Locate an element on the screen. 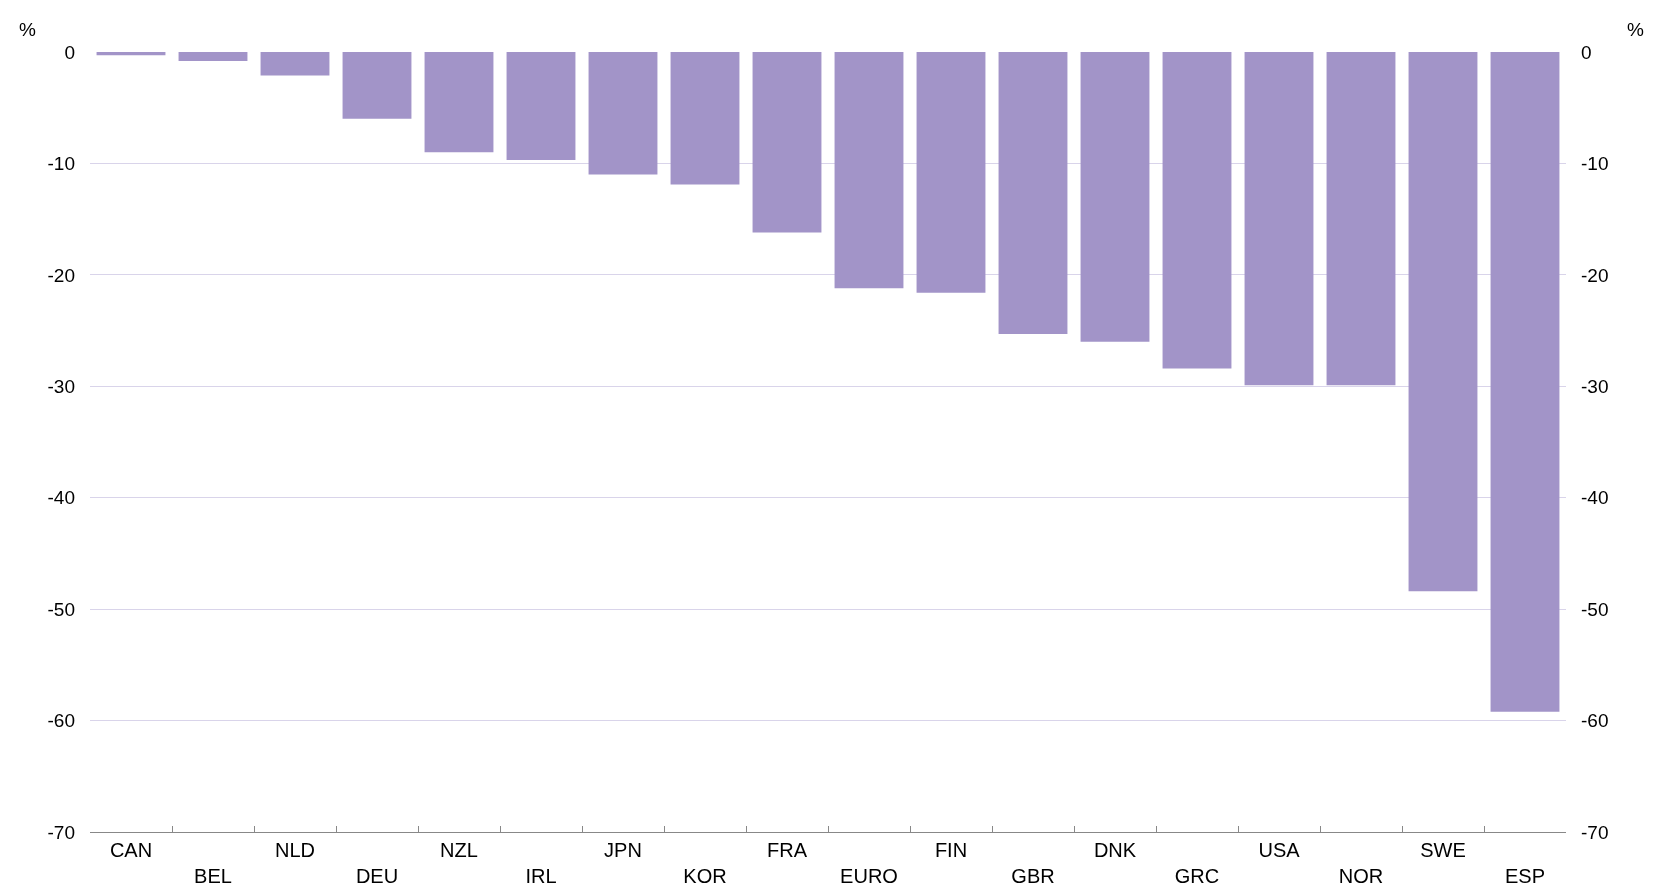 Image resolution: width=1661 pixels, height=894 pixels. x-tick-label: DNK is located at coordinates (1115, 850).